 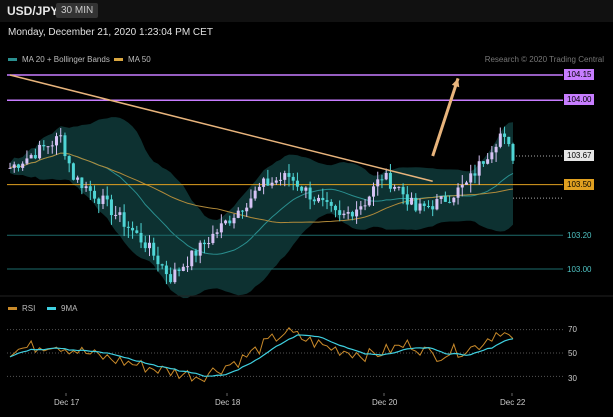 What do you see at coordinates (51, 308) in the screenshot?
I see `ma9-swatch` at bounding box center [51, 308].